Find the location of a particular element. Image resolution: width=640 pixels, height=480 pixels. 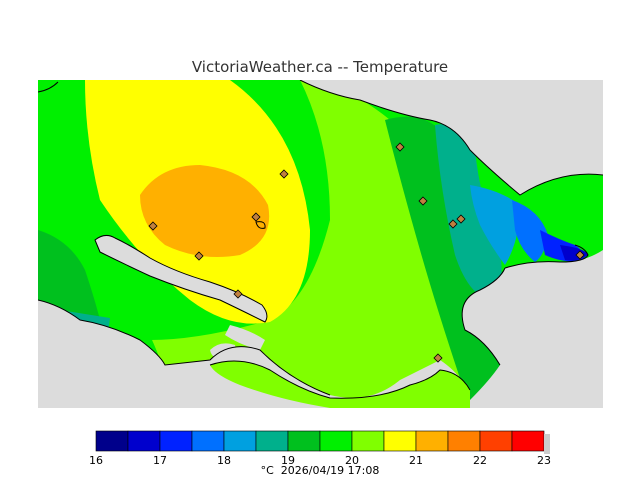

sea-north is located at coordinates (451, 137).